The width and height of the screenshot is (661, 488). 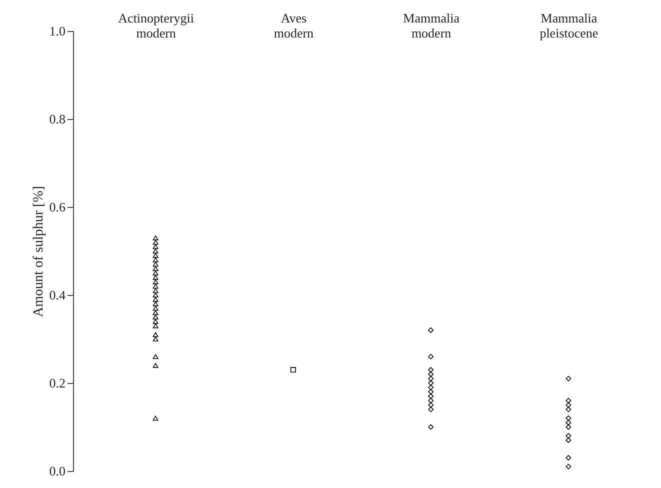 I want to click on y-tick-label: 0.2, so click(x=57, y=383).